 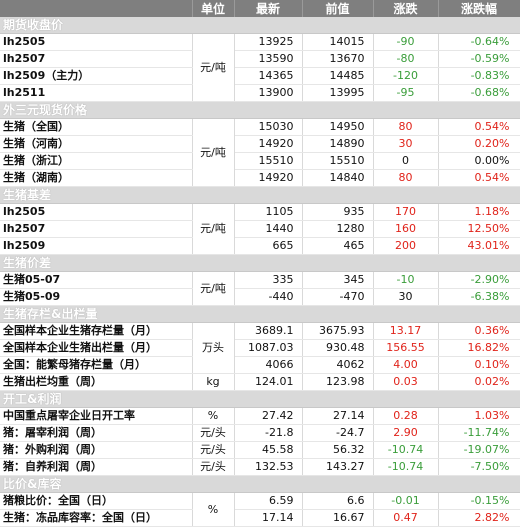 I want to click on row-change: -80, so click(x=406, y=59).